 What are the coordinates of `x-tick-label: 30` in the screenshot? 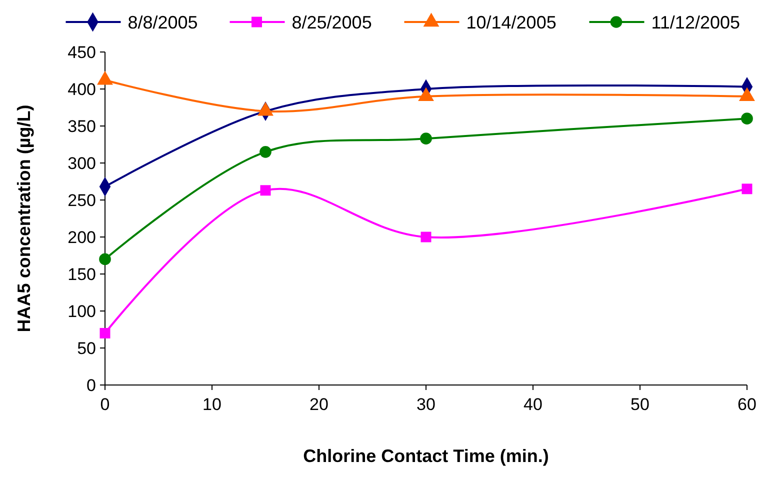 It's located at (426, 404).